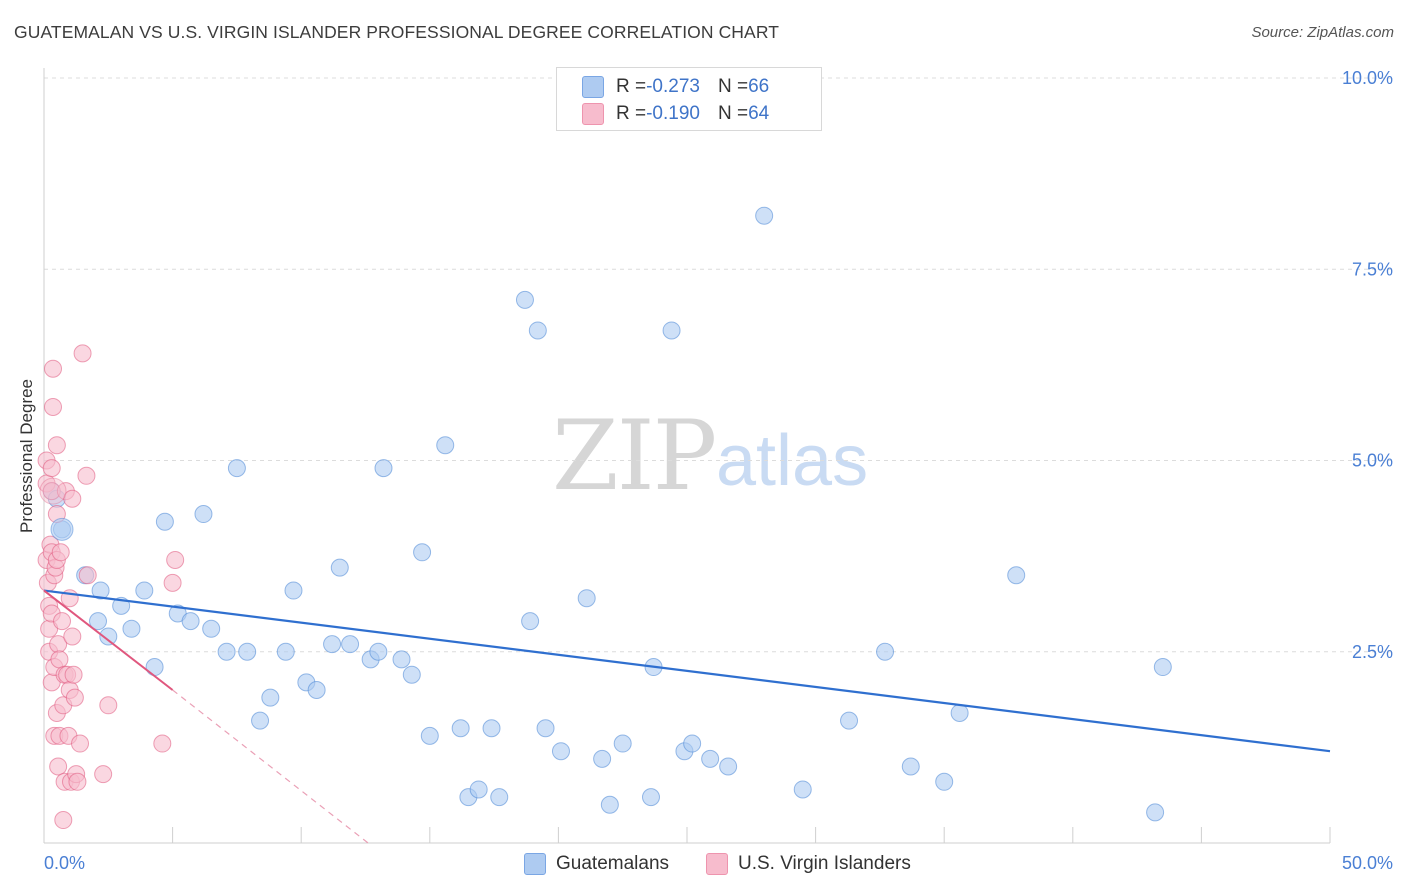 The image size is (1406, 892). What do you see at coordinates (270, 766) in the screenshot?
I see `virgin-islander-trend-extension` at bounding box center [270, 766].